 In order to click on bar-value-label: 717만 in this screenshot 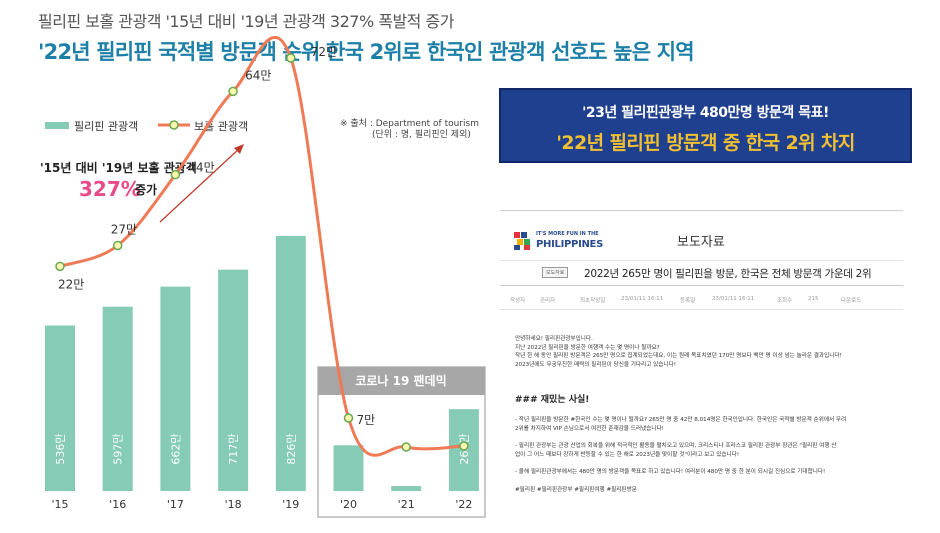, I will do `click(233, 448)`.